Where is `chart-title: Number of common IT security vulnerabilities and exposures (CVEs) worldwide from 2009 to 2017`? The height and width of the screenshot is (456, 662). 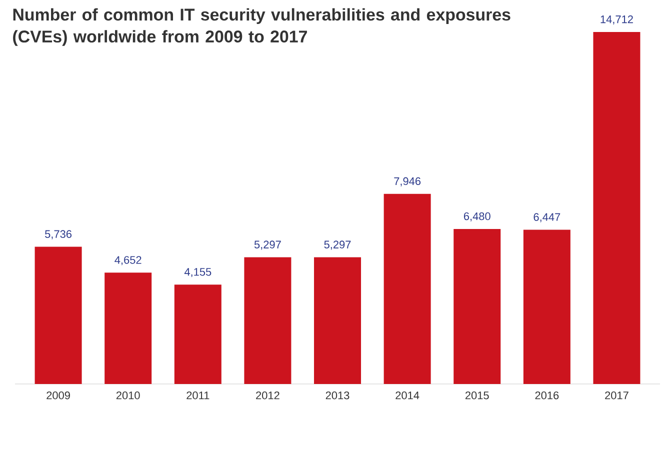
chart-title: Number of common IT security vulnerabilities and exposures (CVEs) worldwide from 2009 to 2017 is located at coordinates (261, 27).